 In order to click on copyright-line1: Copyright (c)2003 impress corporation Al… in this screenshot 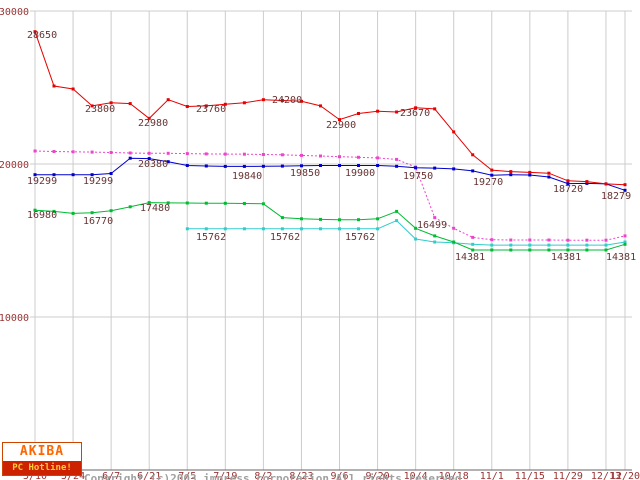, I will do `click(276, 476)`.